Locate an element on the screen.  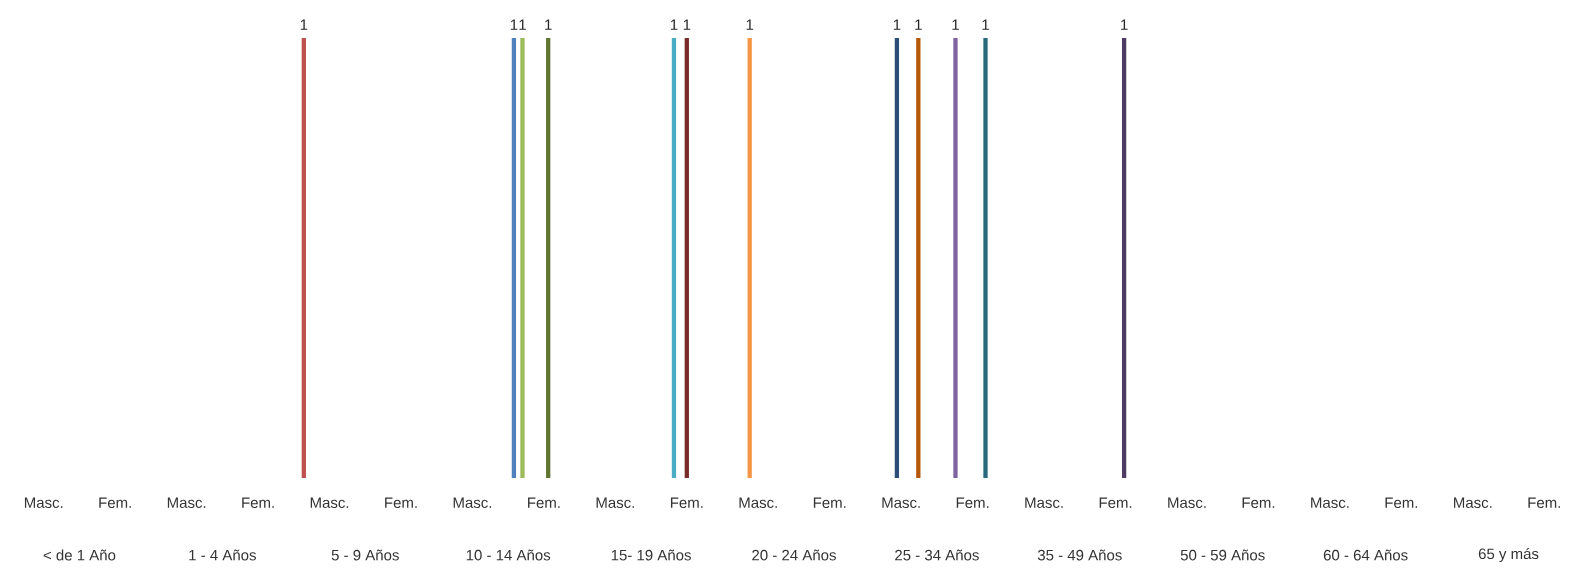
text: 20 - 24 Años is located at coordinates (794, 555).